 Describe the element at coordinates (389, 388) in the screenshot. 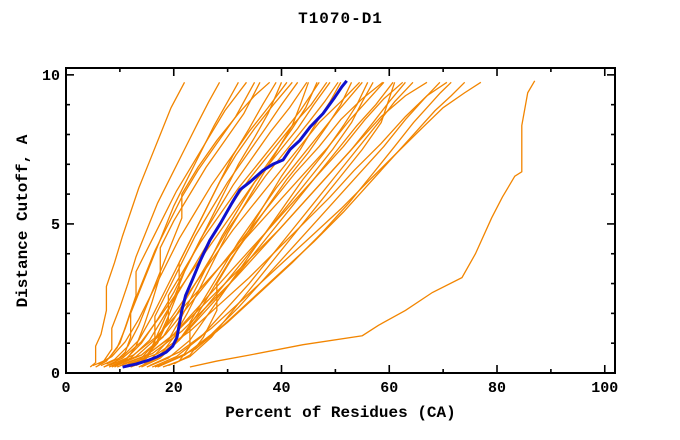

I see `x-tick-label: 60` at that location.